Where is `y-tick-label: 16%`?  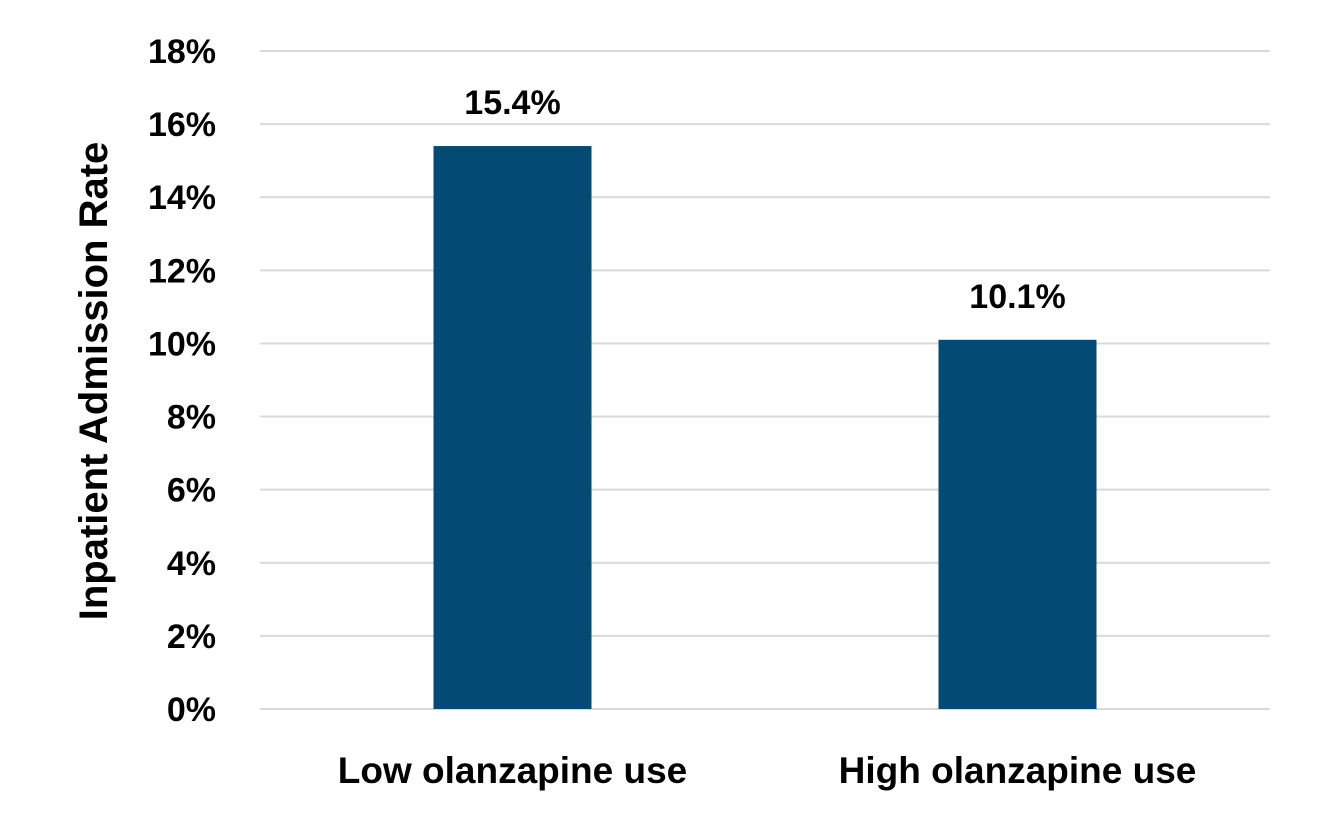
y-tick-label: 16% is located at coordinates (182, 125).